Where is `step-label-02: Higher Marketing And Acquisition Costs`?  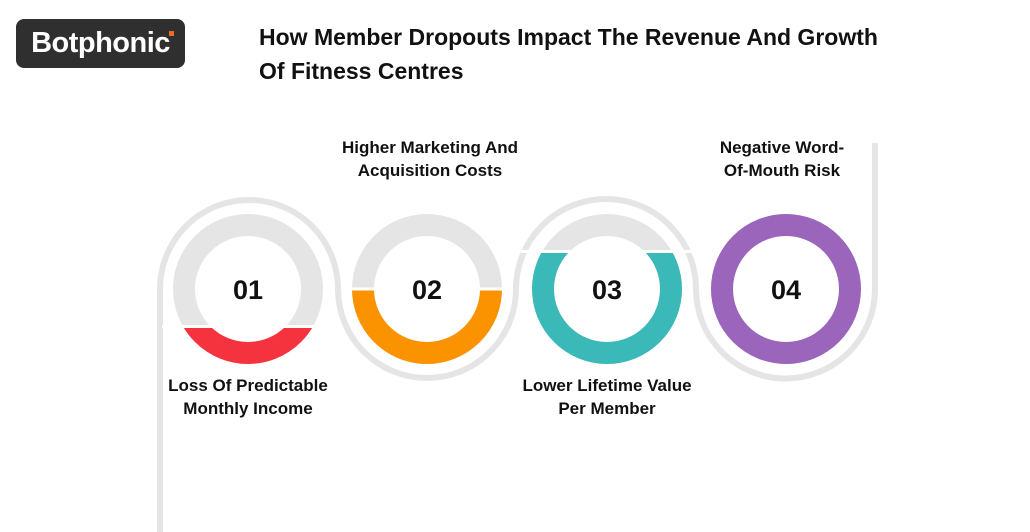
step-label-02: Higher Marketing And Acquisition Costs is located at coordinates (430, 159).